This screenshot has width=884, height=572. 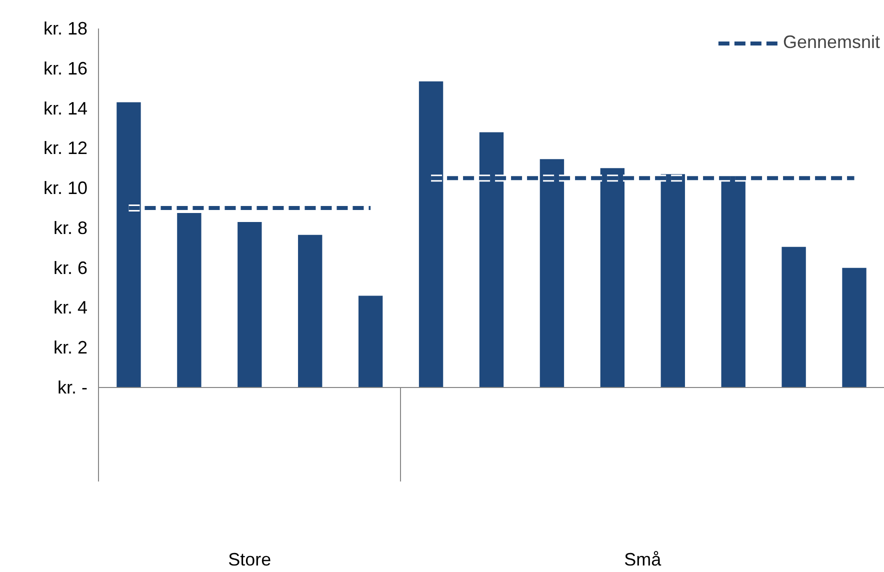 What do you see at coordinates (65, 28) in the screenshot?
I see `y-tick-label: kr. 18` at bounding box center [65, 28].